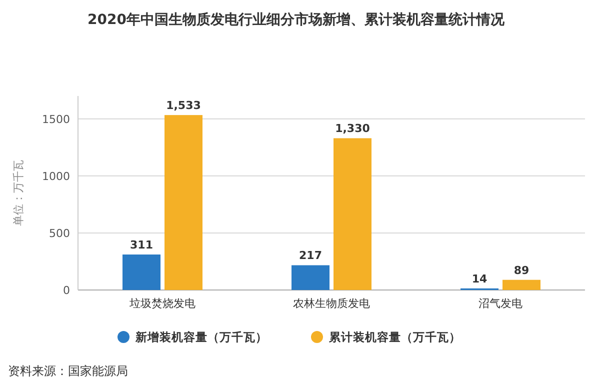  Describe the element at coordinates (141, 245) in the screenshot. I see `data-label: 311` at that location.